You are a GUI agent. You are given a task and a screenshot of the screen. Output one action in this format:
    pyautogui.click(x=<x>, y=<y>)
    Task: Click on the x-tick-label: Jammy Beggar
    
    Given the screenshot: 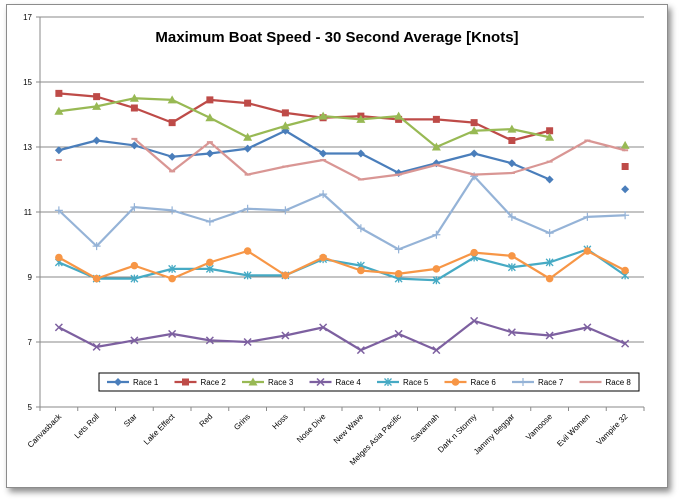 What is the action you would take?
    pyautogui.click(x=494, y=434)
    